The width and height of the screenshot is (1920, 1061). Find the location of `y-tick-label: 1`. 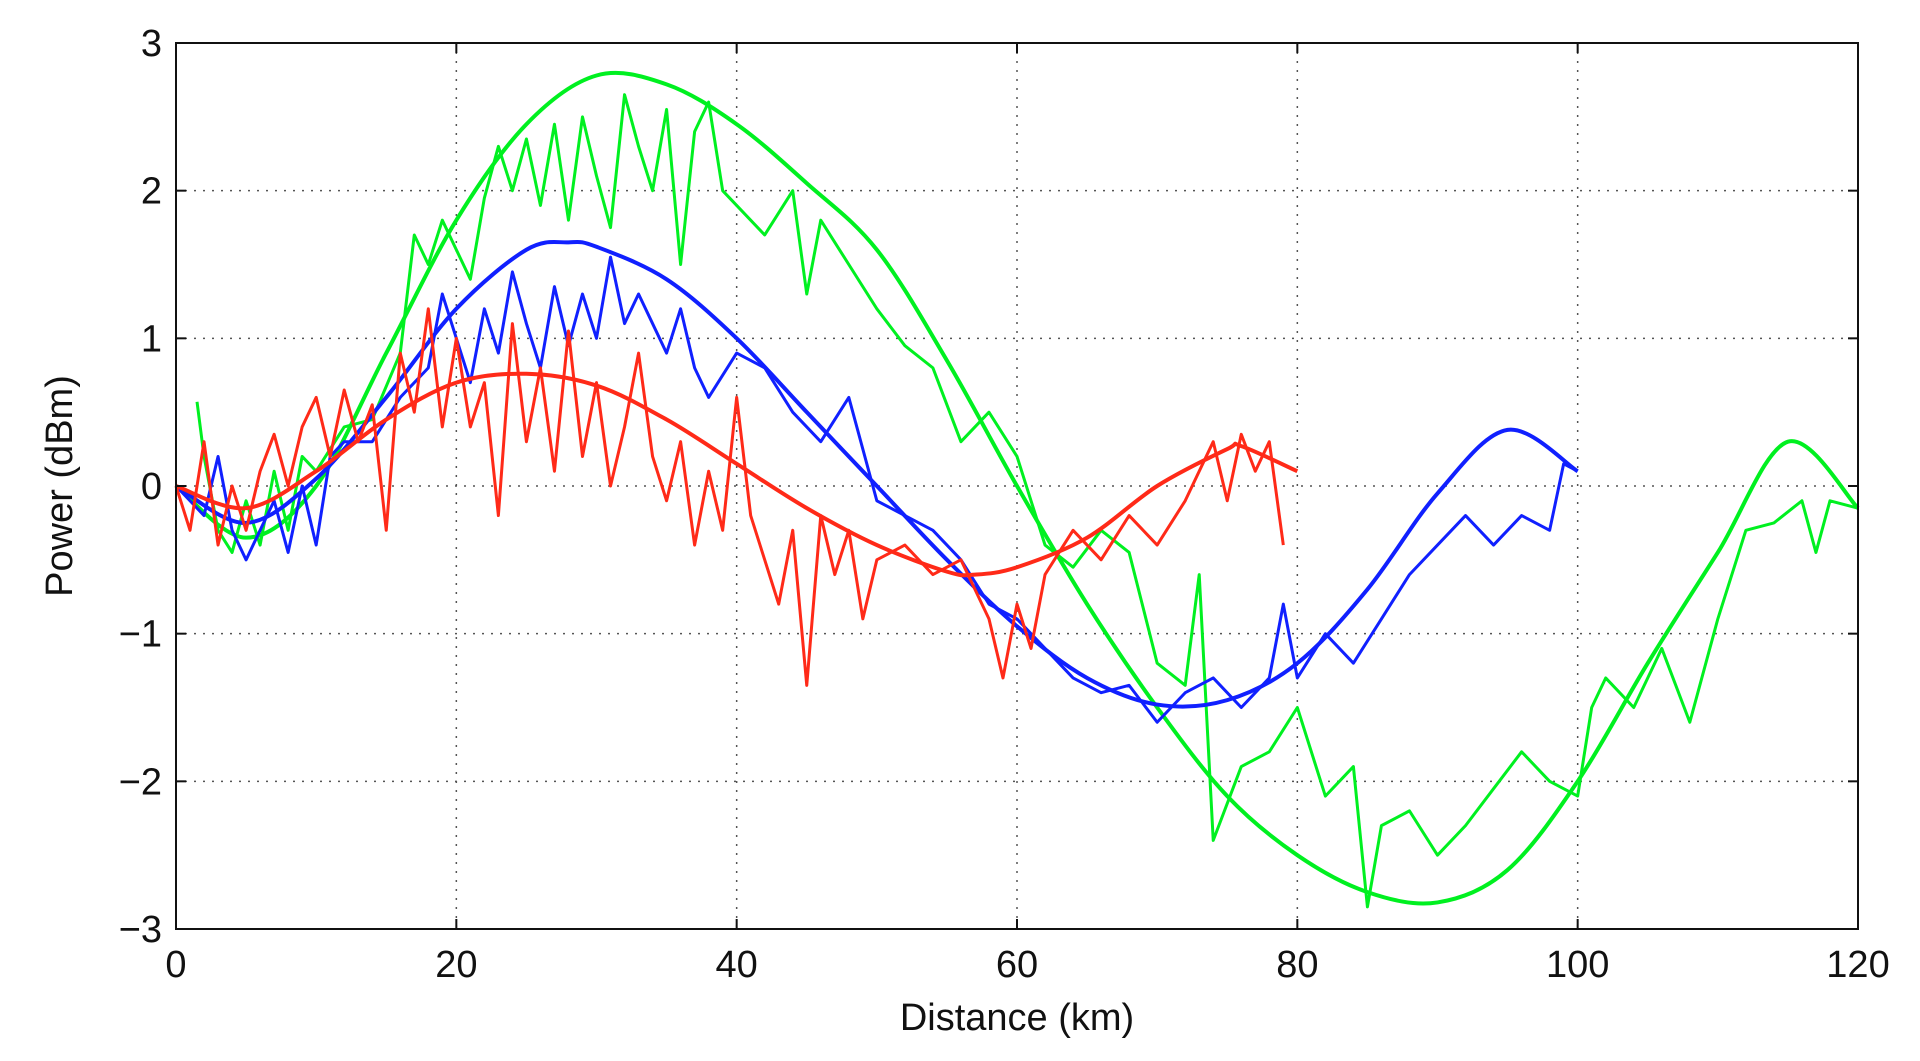

y-tick-label: 1 is located at coordinates (151, 339).